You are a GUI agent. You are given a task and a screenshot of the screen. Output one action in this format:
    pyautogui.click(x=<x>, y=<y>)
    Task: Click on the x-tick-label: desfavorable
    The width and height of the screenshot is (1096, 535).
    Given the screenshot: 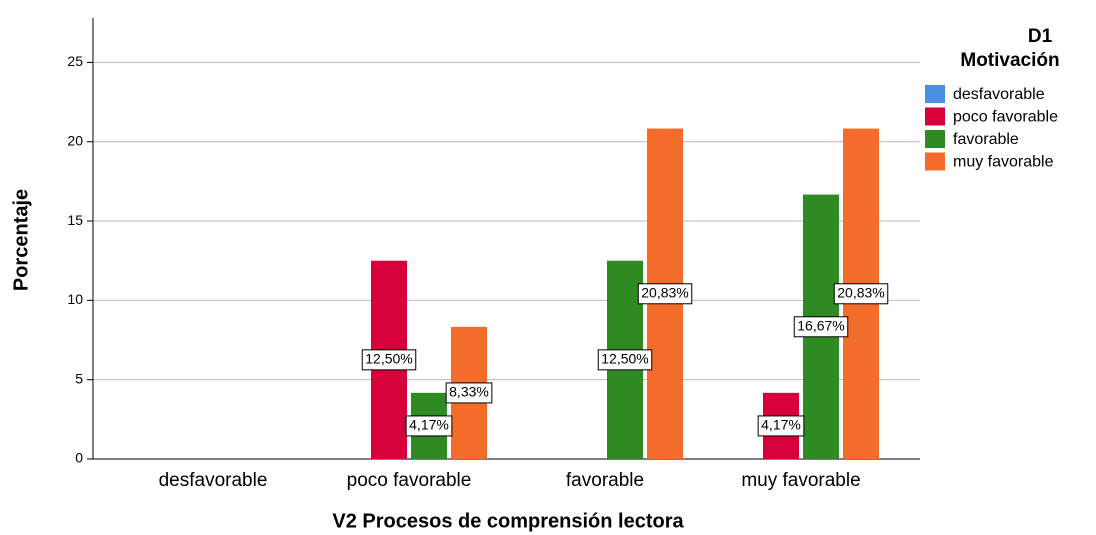 What is the action you would take?
    pyautogui.click(x=213, y=480)
    